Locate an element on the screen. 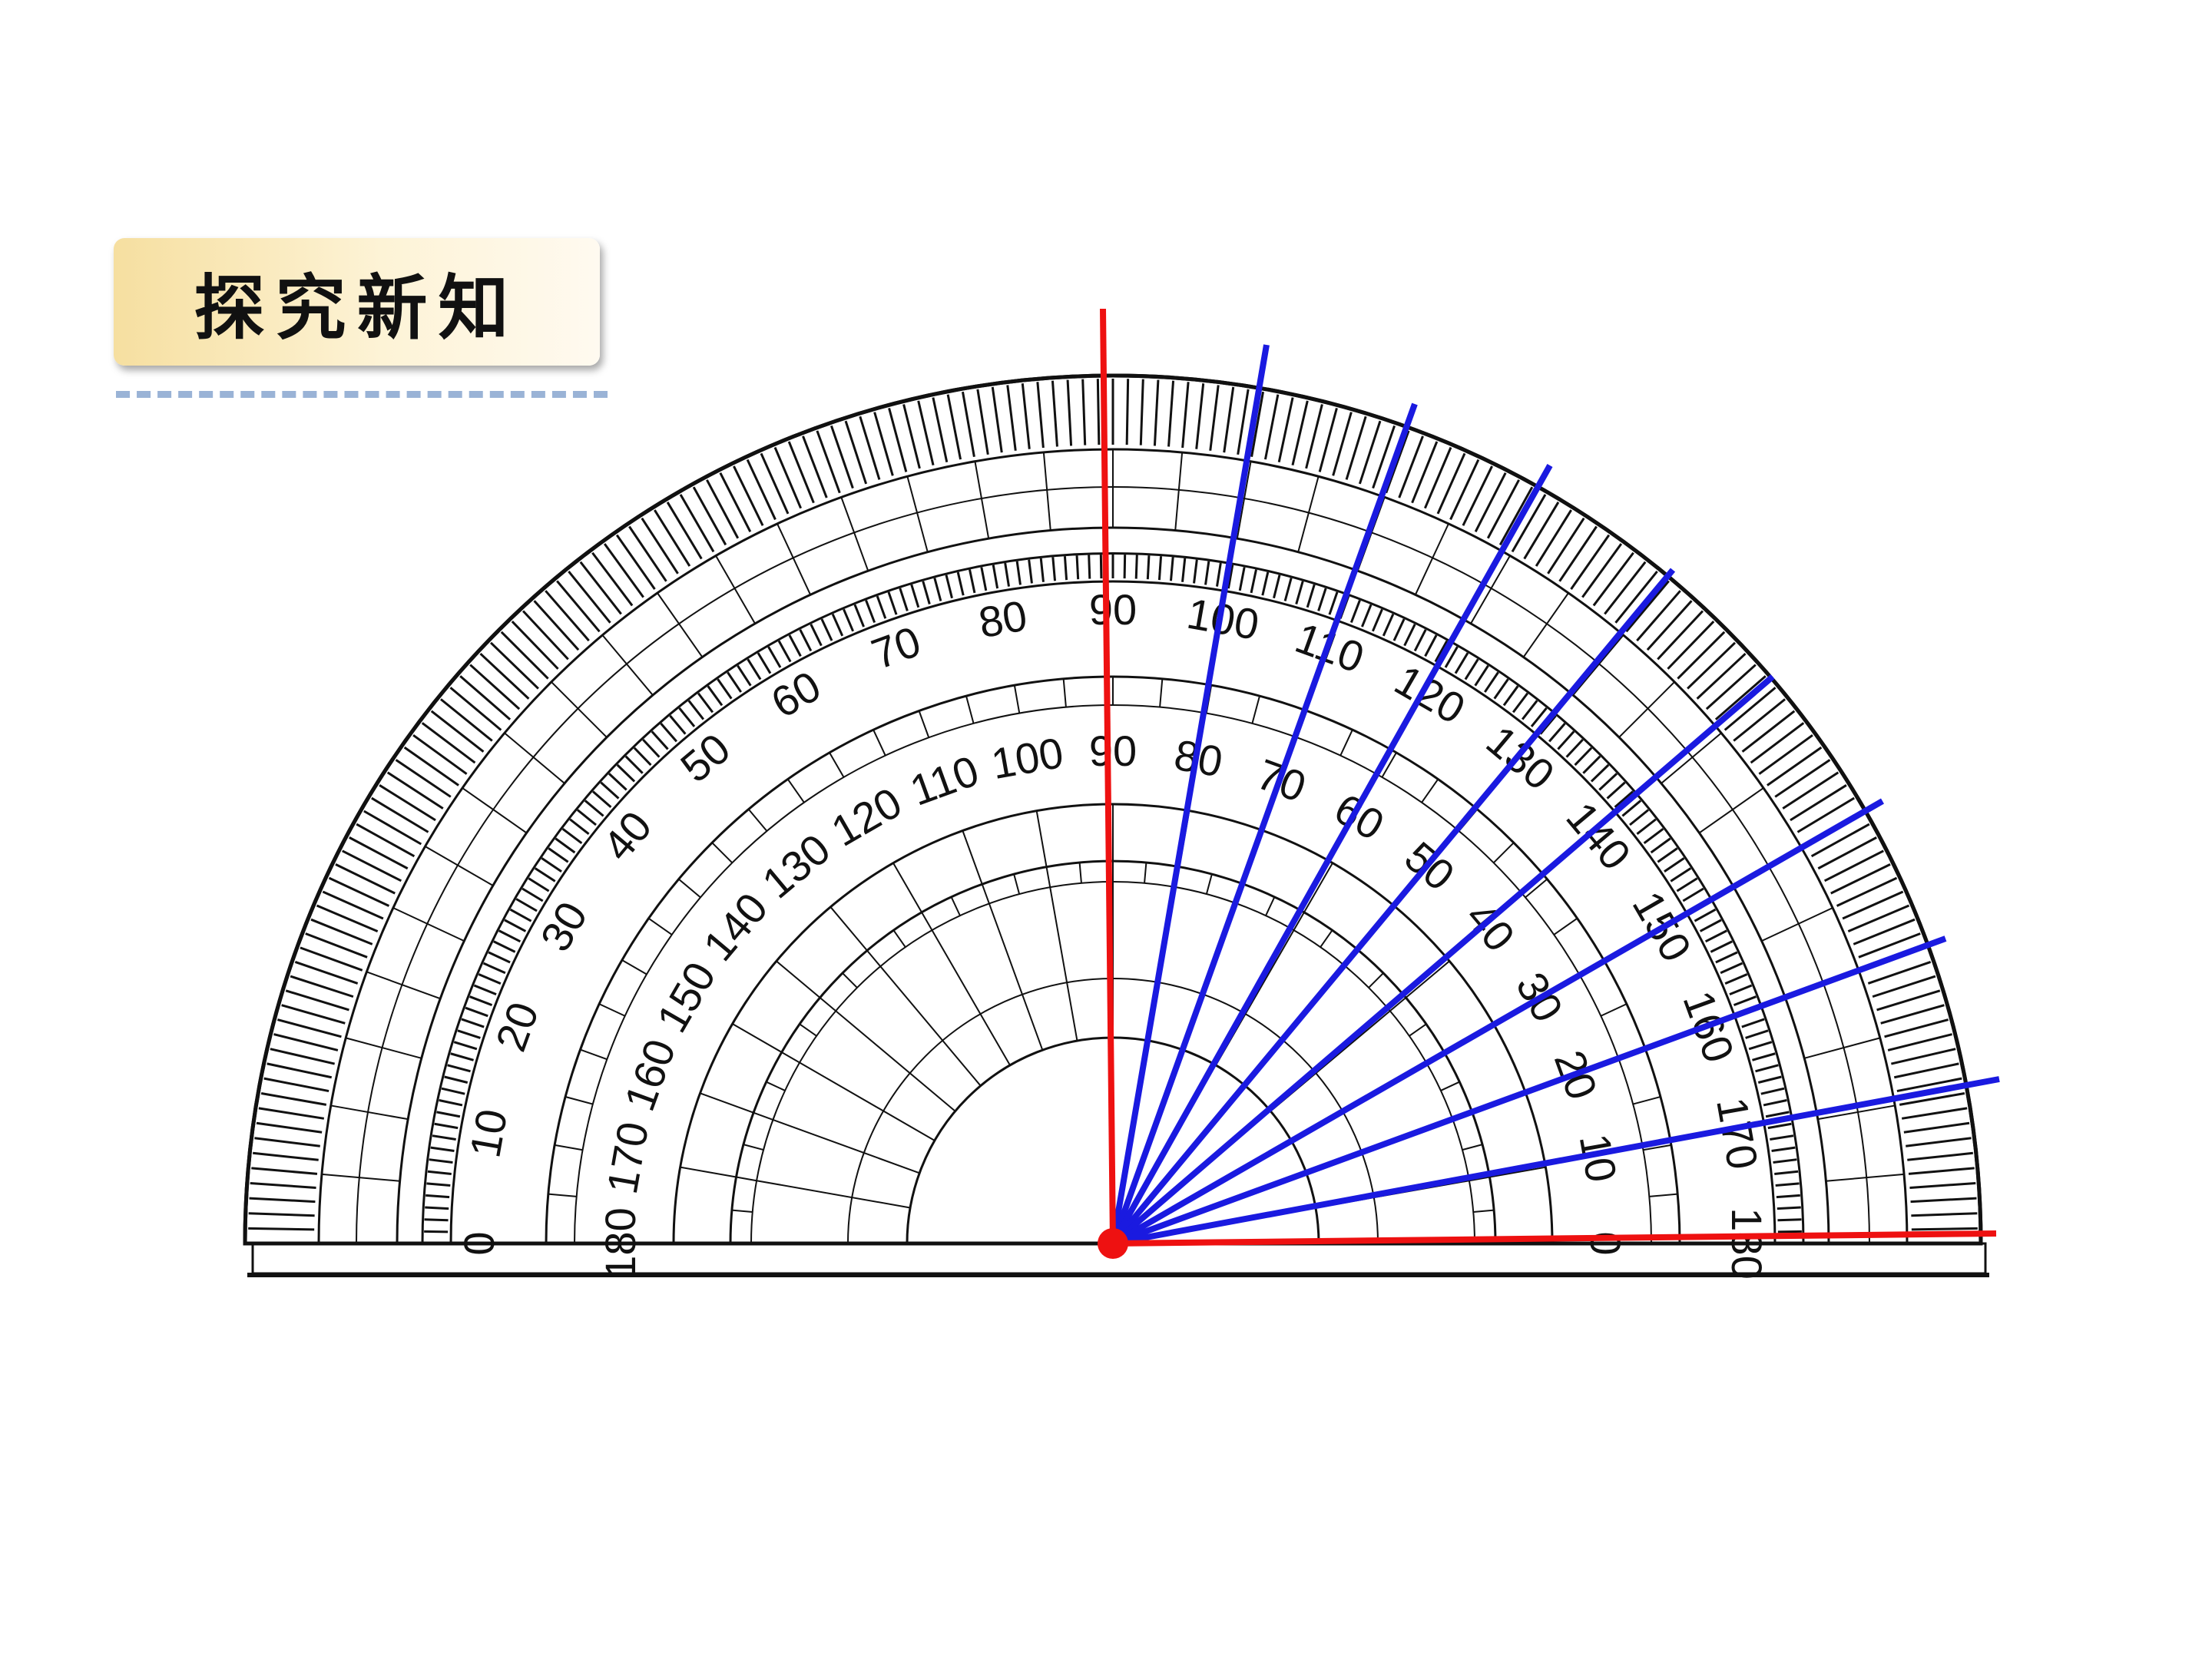  outer-scale-label: 80 is located at coordinates (1003, 619).